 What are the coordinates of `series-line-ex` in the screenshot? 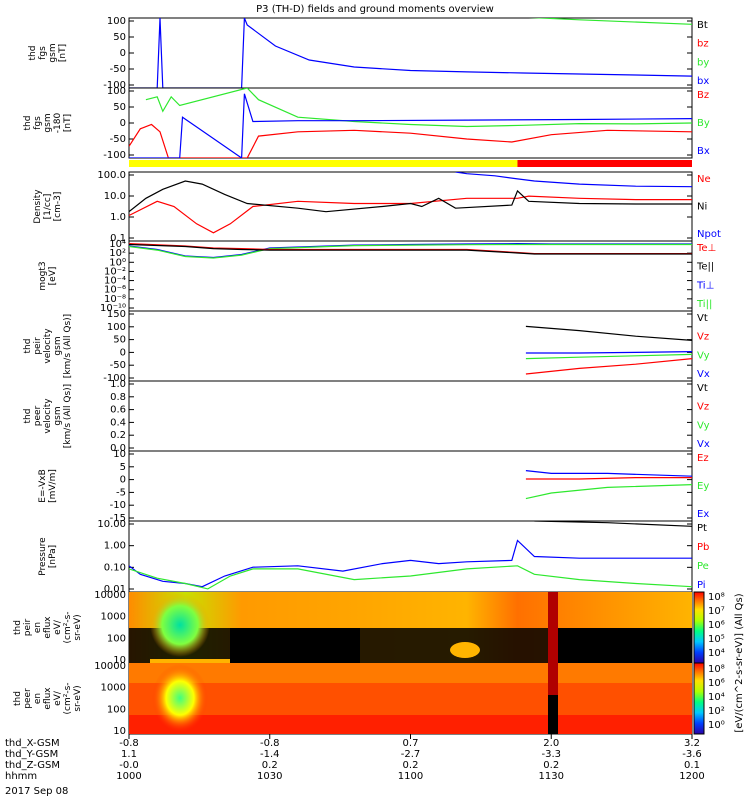 It's located at (608, 473).